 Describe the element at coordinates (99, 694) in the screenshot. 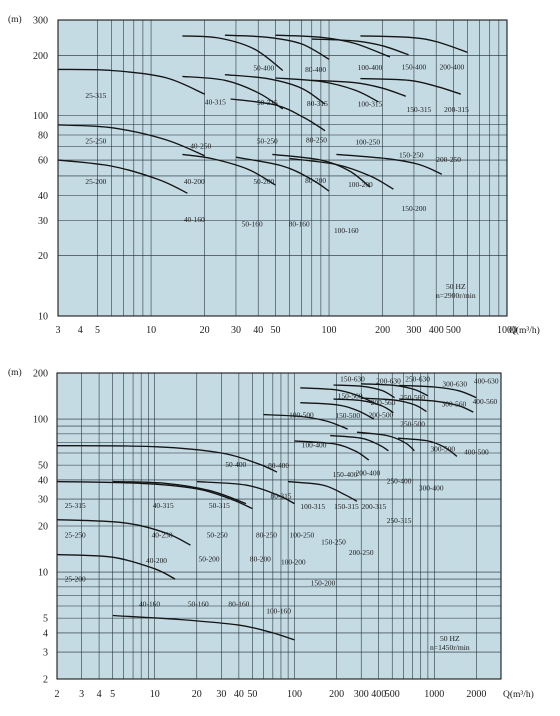

I see `x-tick-label: 4` at that location.